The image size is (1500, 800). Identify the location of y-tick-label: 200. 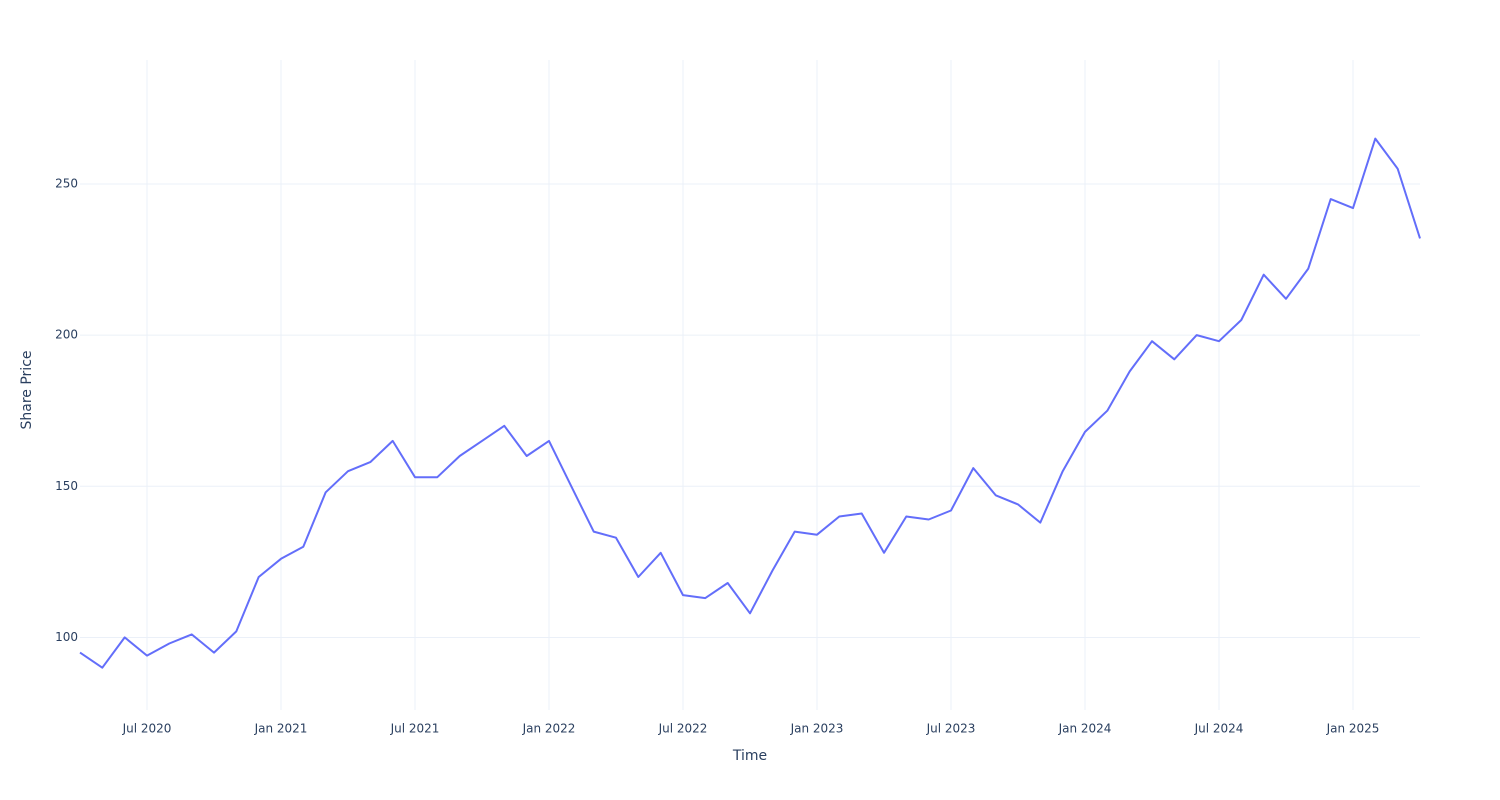
(66, 335).